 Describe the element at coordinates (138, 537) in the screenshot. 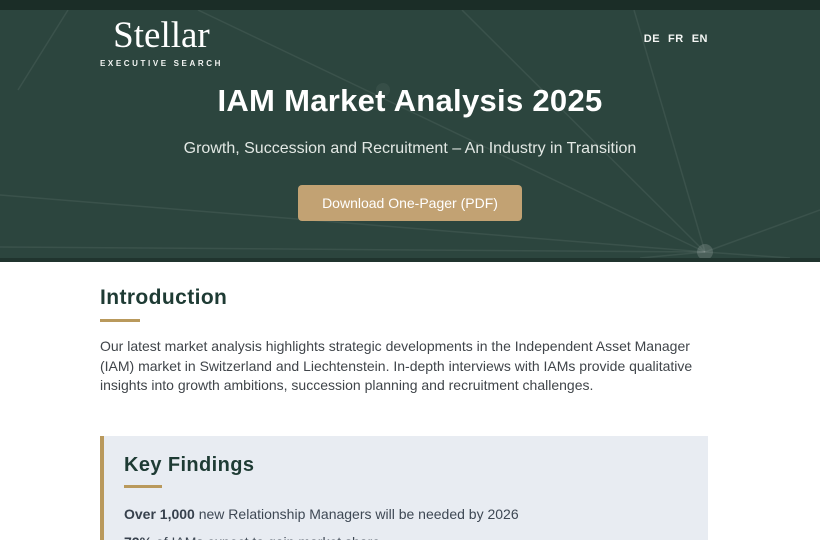

I see `finding-highlight: 72%` at that location.